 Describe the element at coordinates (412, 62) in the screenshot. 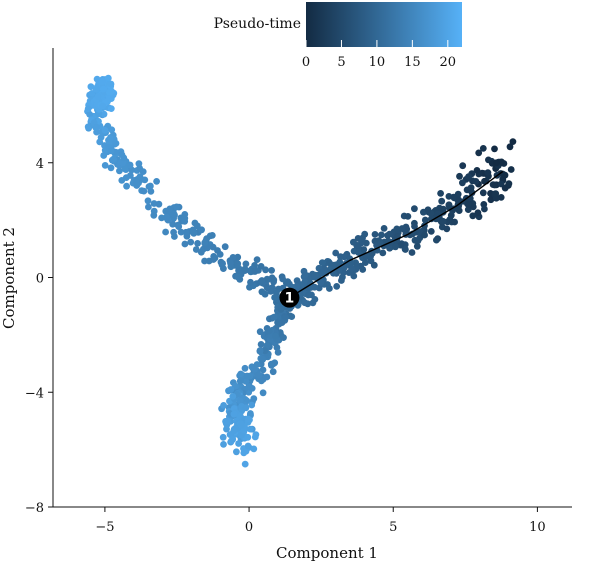

I see `colorbar-tick-label: 15` at that location.